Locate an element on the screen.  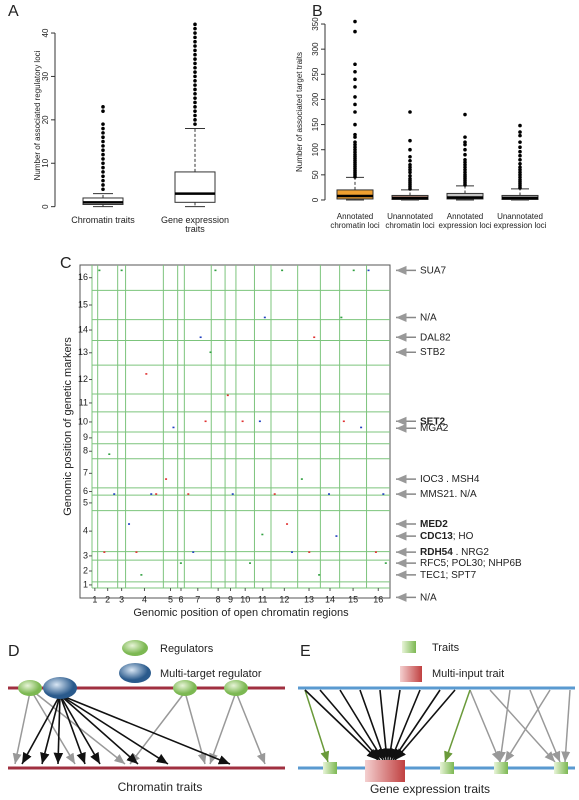
annotation-part: . NRG2 is located at coordinates (471, 552).